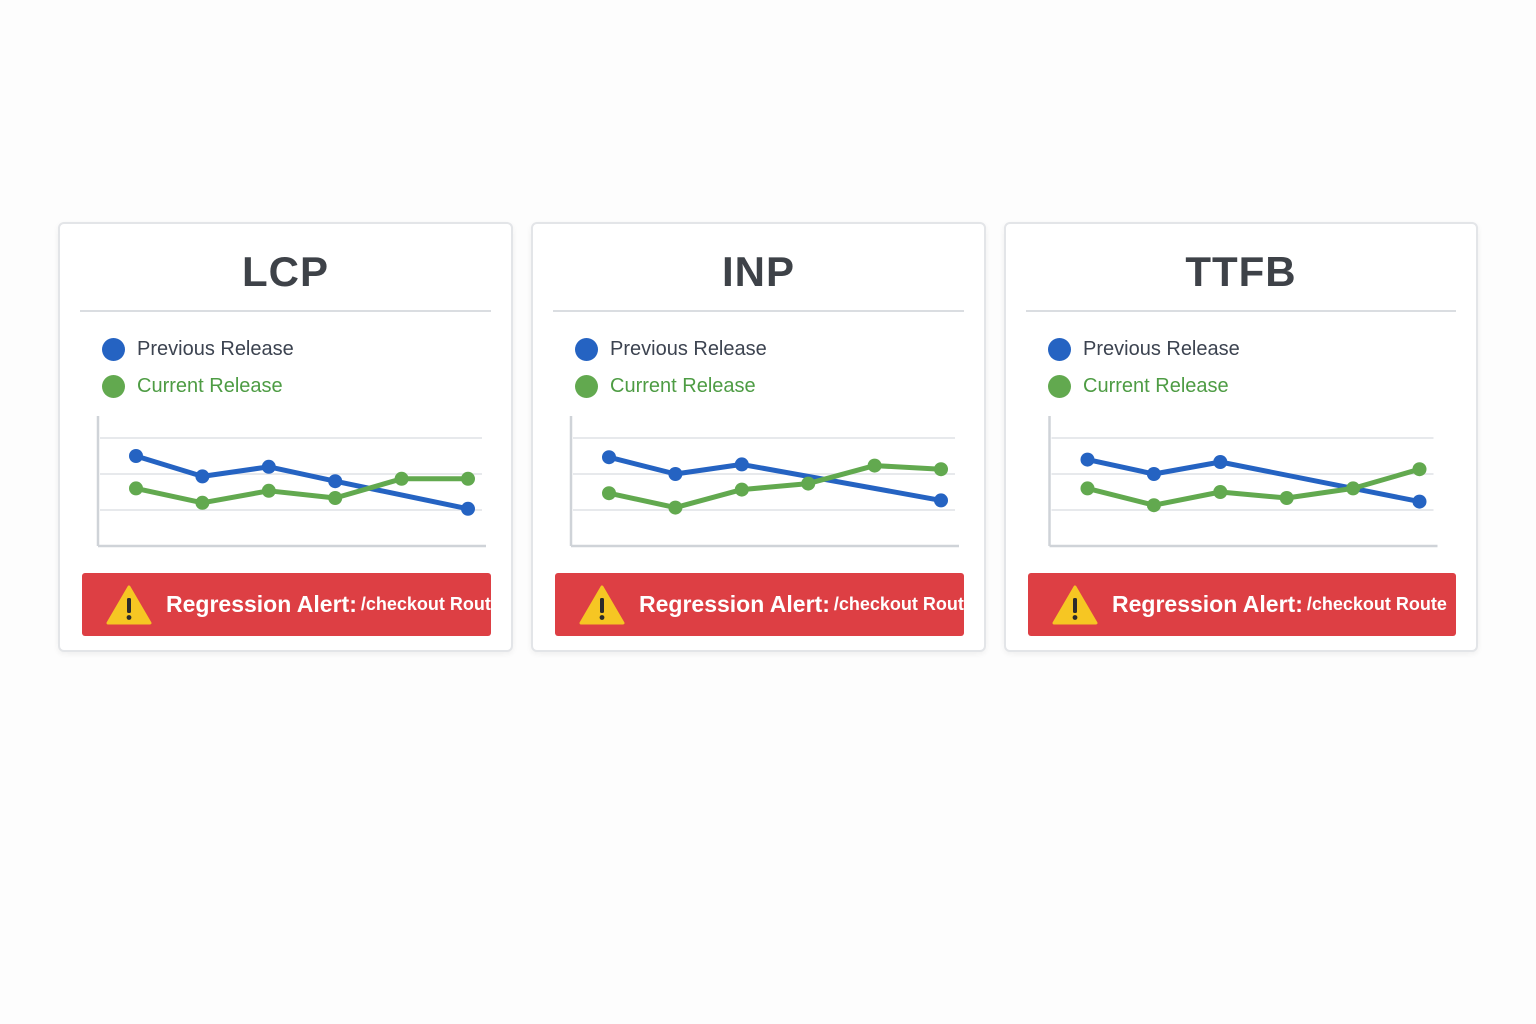  I want to click on card-title: INP, so click(758, 271).